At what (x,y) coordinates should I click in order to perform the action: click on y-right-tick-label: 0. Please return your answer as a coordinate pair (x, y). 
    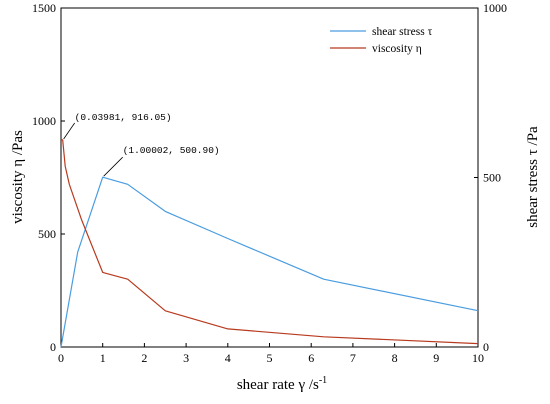
    Looking at the image, I should click on (486, 347).